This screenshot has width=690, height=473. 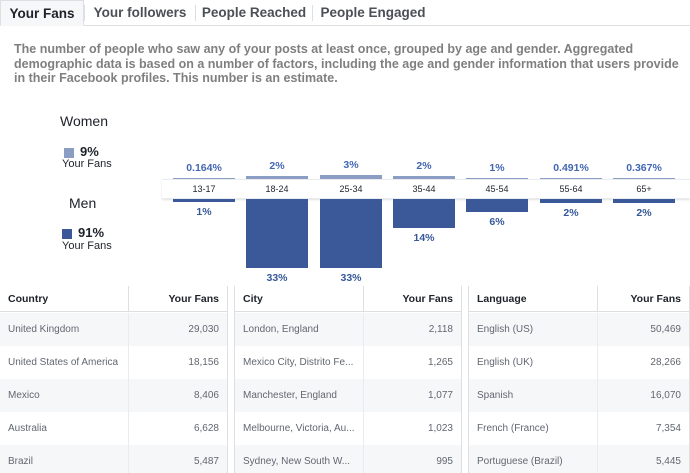 I want to click on table-row: Mexico City, Distrito Fe... 1,265, so click(x=348, y=362).